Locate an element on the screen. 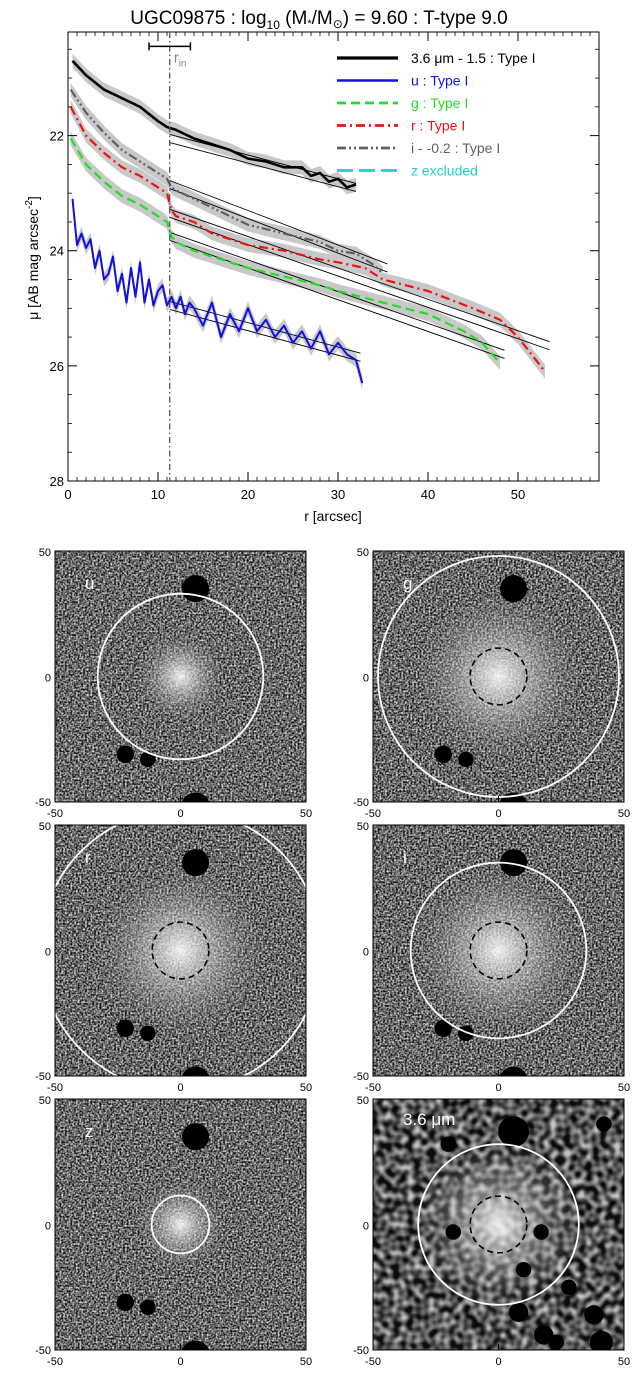 This screenshot has height=1377, width=639. y-axis-label: μ [AB mag arcsec-2] is located at coordinates (32, 258).